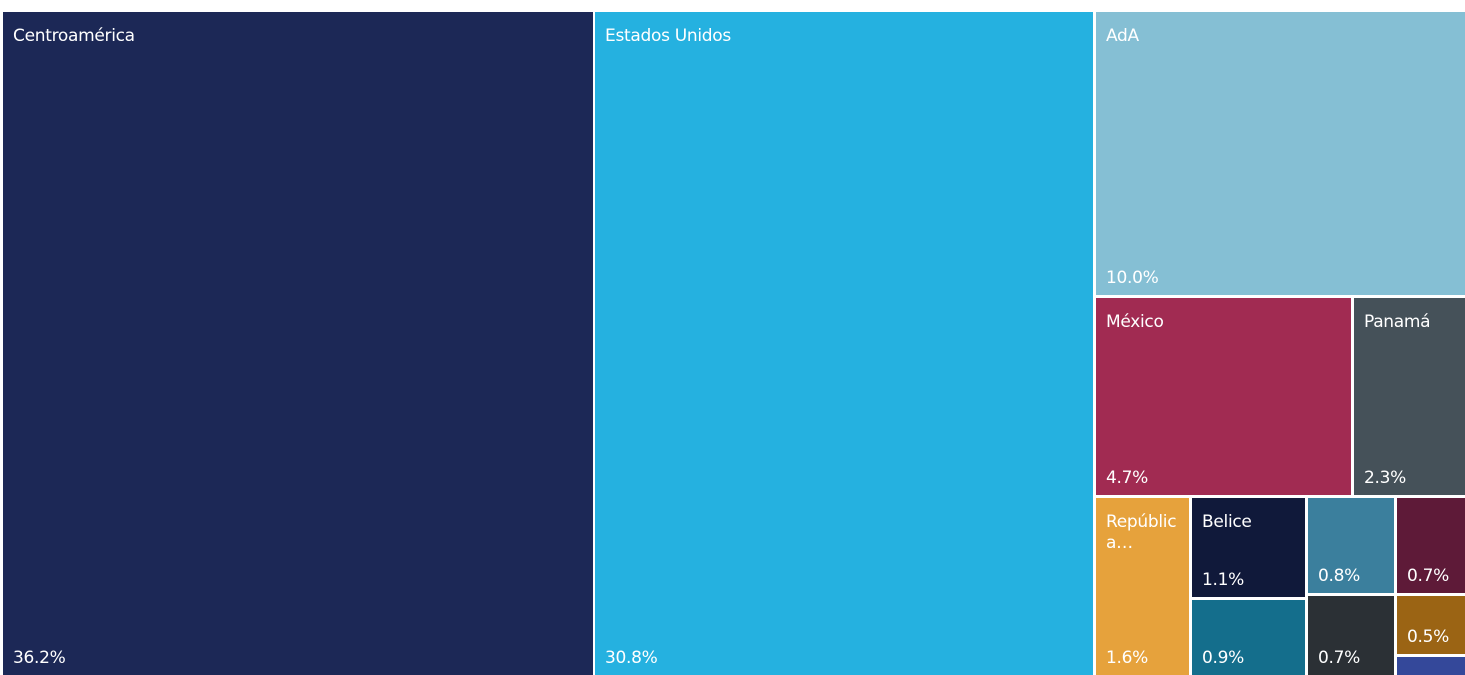 The width and height of the screenshot is (1465, 675). Describe the element at coordinates (1248, 547) in the screenshot. I see `treemap-tile: Belice 1.1%` at that location.